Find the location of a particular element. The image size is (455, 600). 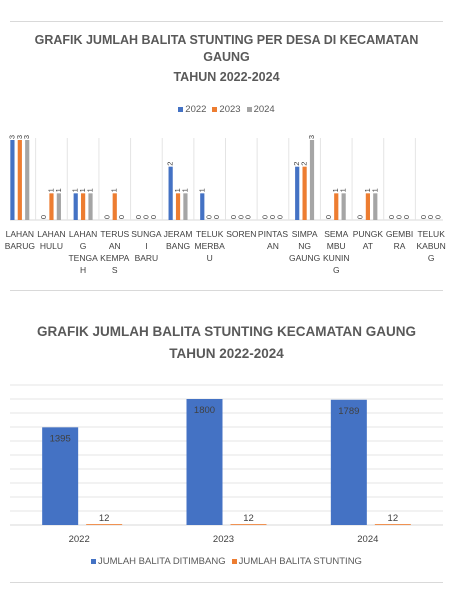

chart1-category-label: TENGA is located at coordinates (83, 258).